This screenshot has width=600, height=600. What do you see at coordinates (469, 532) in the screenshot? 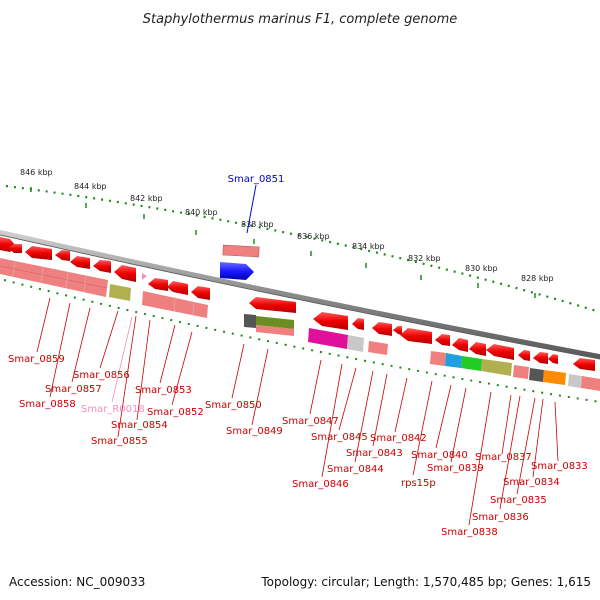
I see `gene-label: Smar_0838` at bounding box center [469, 532].